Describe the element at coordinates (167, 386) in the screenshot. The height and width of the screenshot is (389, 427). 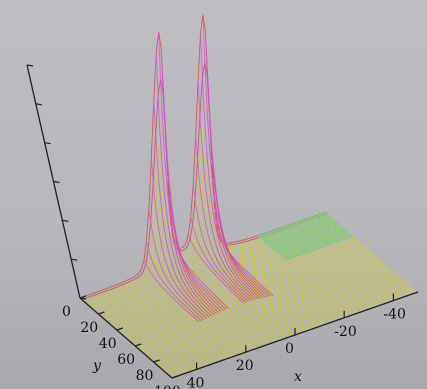
I see `y-tick-label: 100` at that location.